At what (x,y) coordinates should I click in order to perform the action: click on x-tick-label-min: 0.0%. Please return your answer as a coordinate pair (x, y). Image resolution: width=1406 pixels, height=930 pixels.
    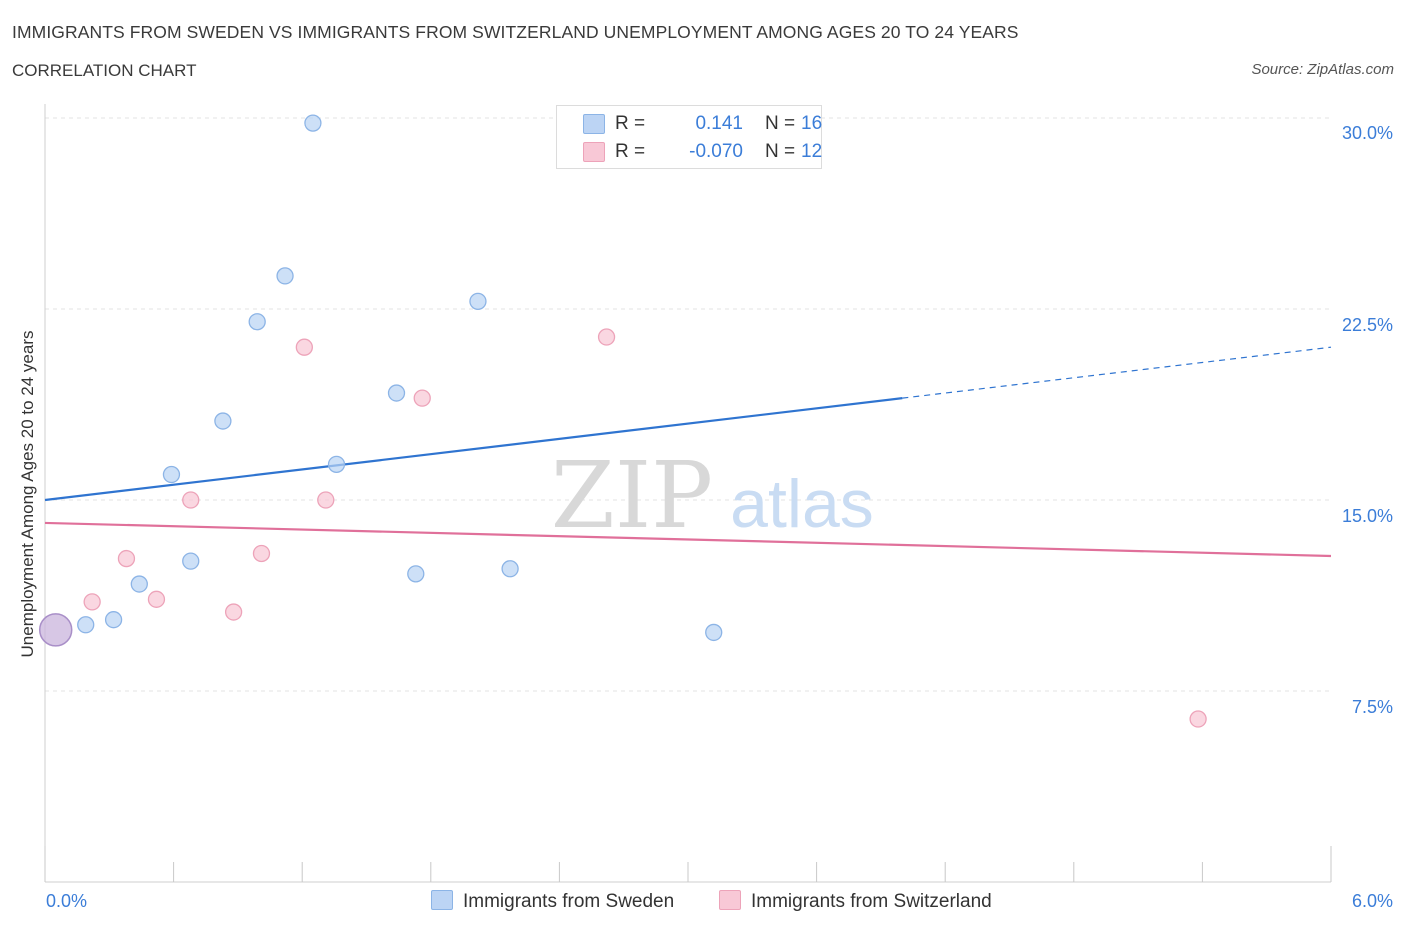
    Looking at the image, I should click on (67, 901).